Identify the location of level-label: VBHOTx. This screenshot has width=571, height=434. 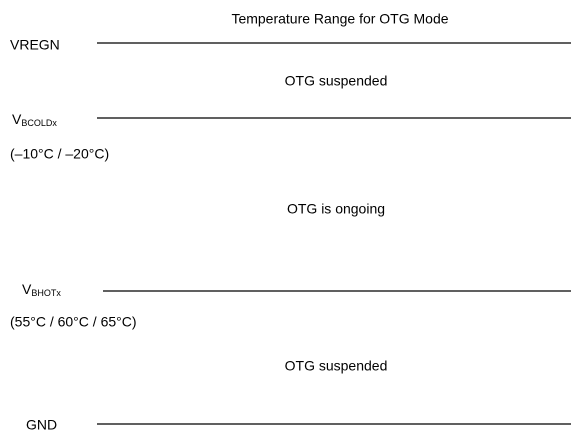
(41, 290).